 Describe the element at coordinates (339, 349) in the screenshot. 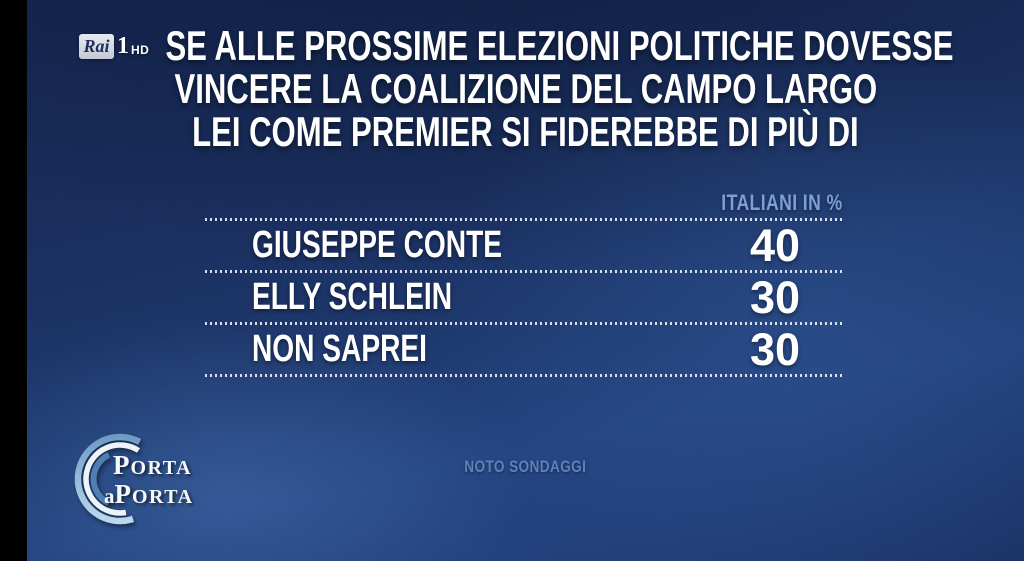

I see `candidate-name: NON SAPREI` at that location.